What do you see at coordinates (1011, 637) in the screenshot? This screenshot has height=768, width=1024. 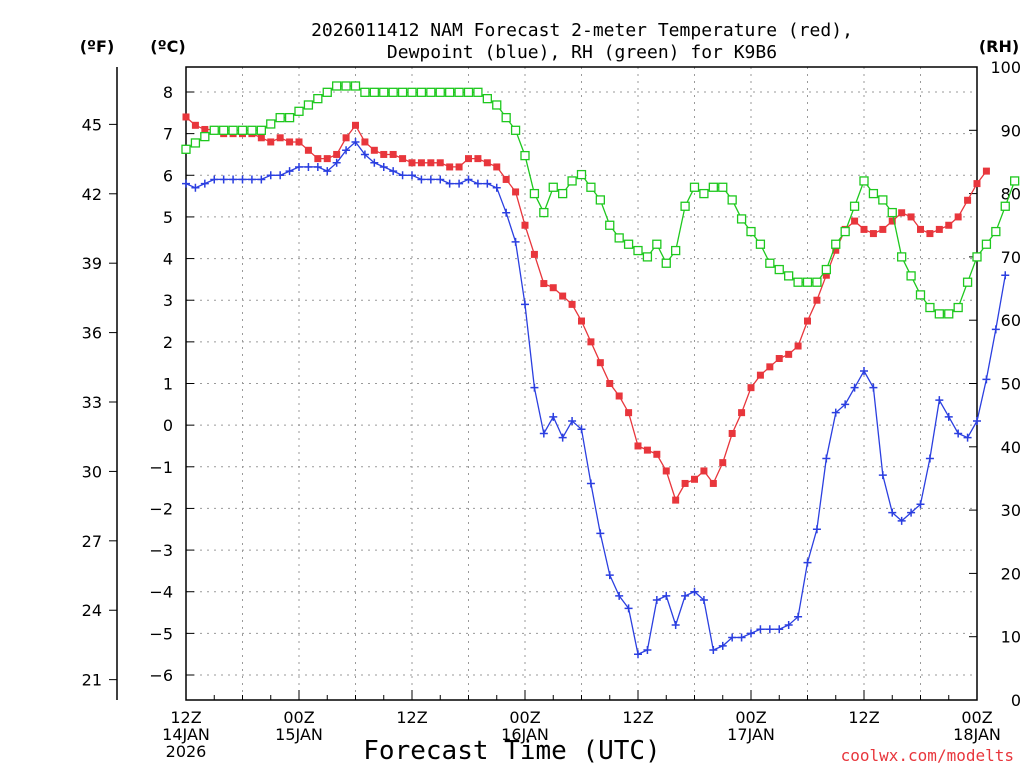 I see `rh-tick-label: 10` at bounding box center [1011, 637].